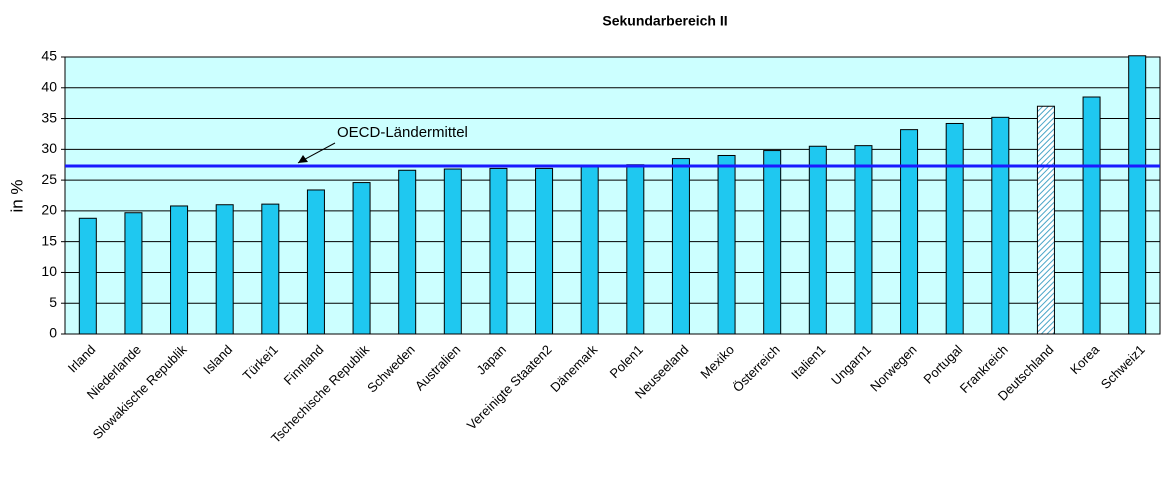  I want to click on x-tick-label: Irland, so click(82, 359).